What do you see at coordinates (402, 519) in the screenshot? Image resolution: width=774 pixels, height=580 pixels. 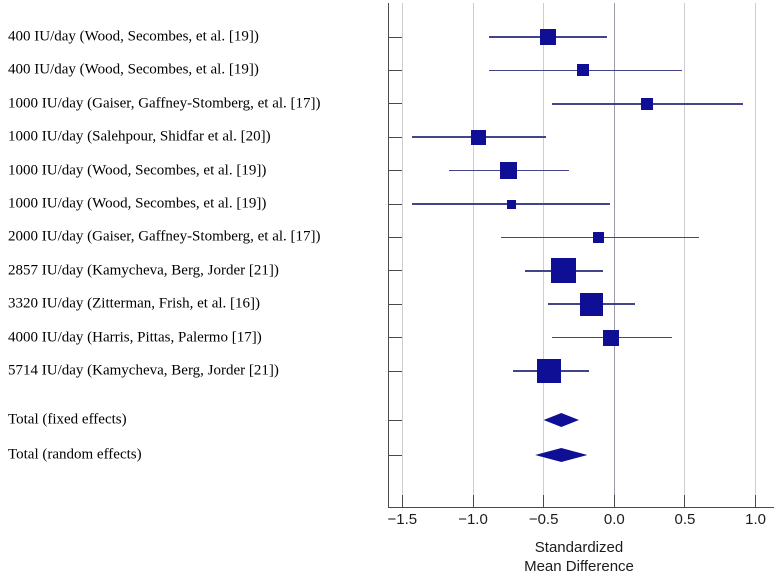 I see `x-tick-label: −1.5` at bounding box center [402, 519].